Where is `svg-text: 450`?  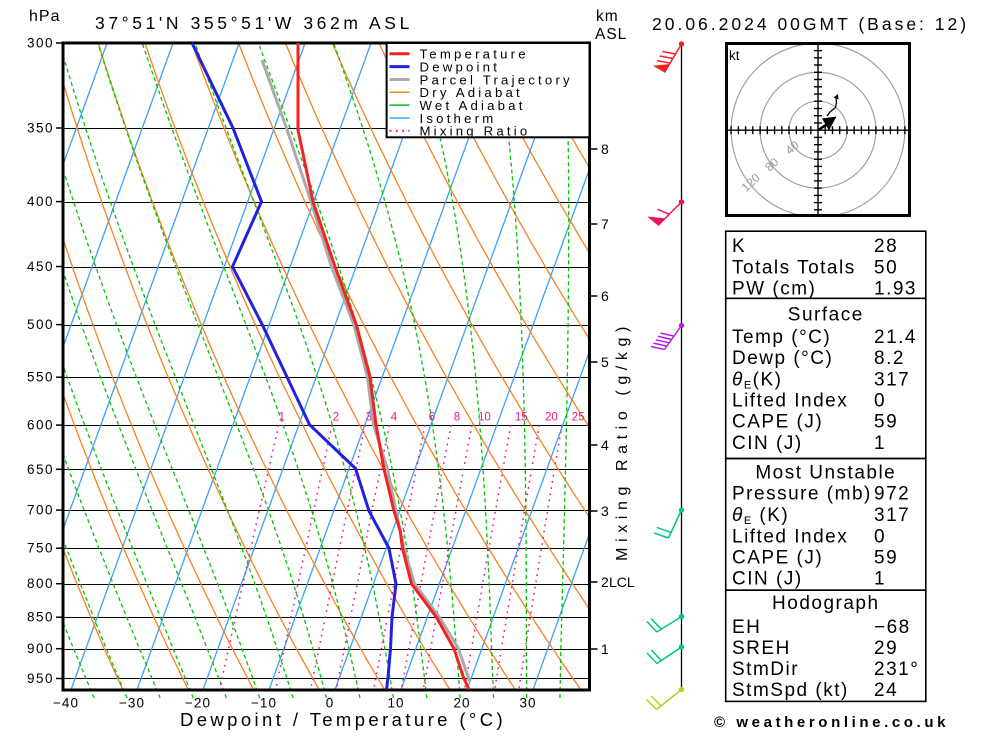
svg-text: 450 is located at coordinates (40, 266).